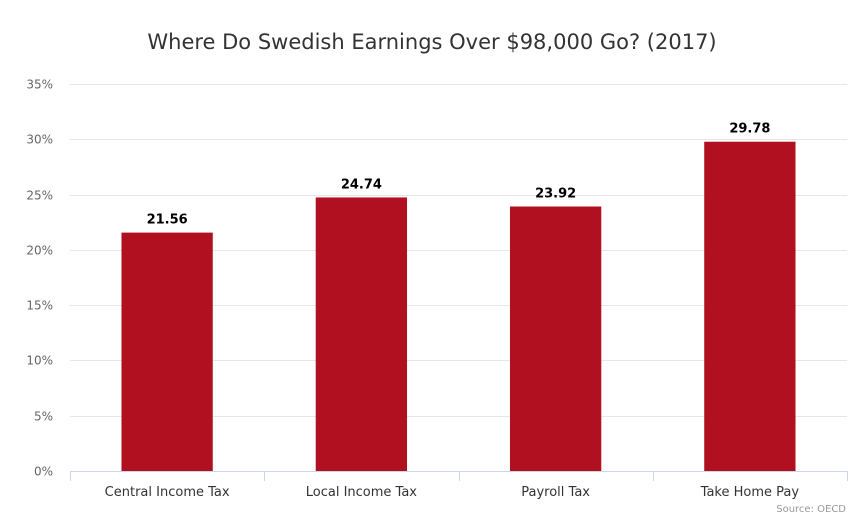  Describe the element at coordinates (39, 361) in the screenshot. I see `y-tick-label: 10%` at that location.